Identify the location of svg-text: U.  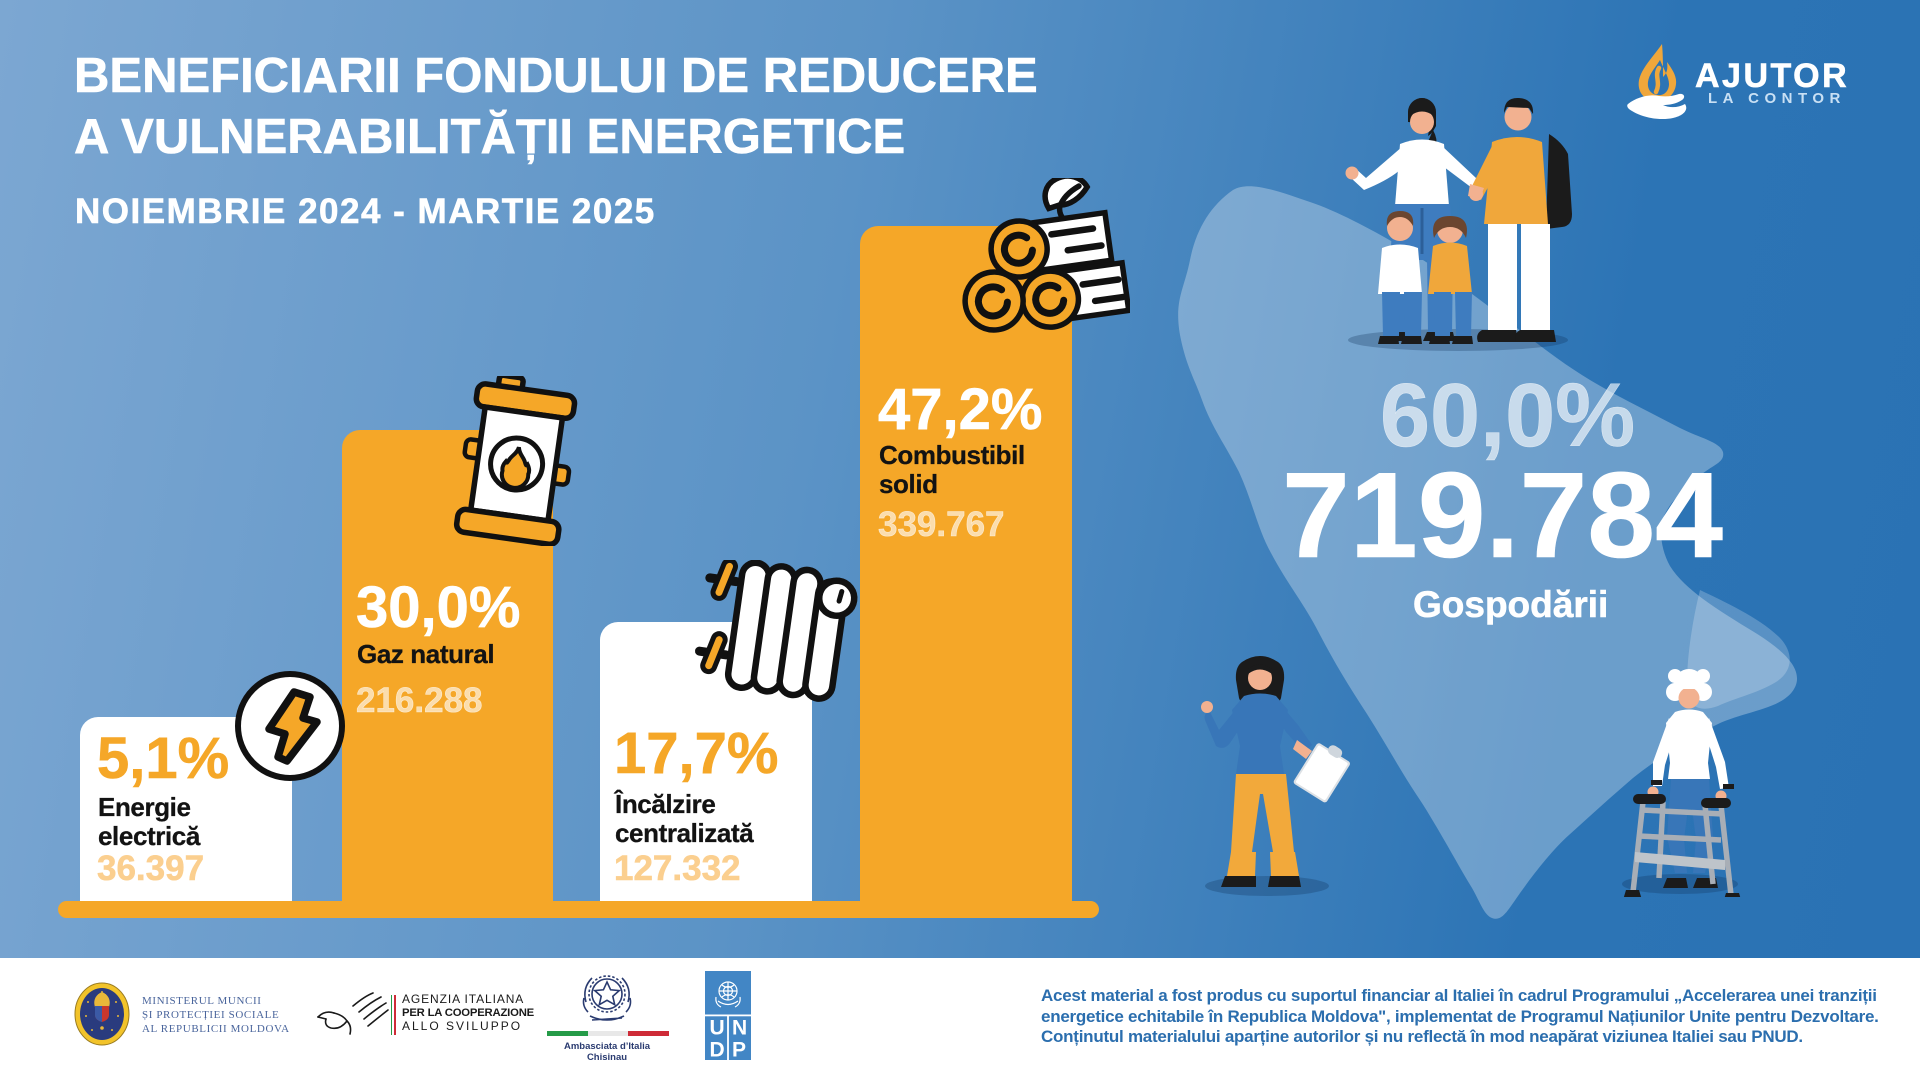
(717, 1028).